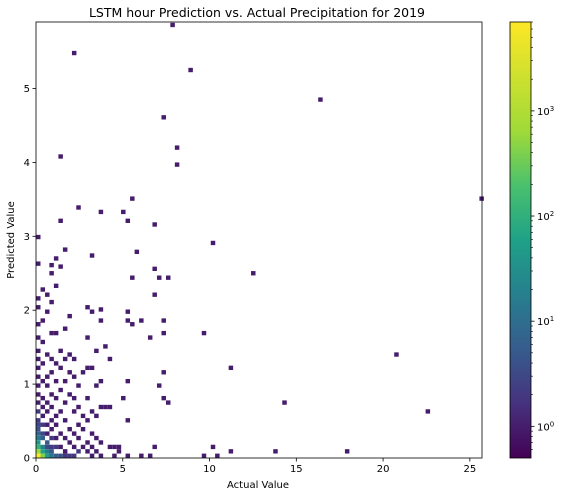  Describe the element at coordinates (542, 235) in the screenshot. I see `colorbar-ticks: 10⁰ 10¹ 10² 10³` at that location.